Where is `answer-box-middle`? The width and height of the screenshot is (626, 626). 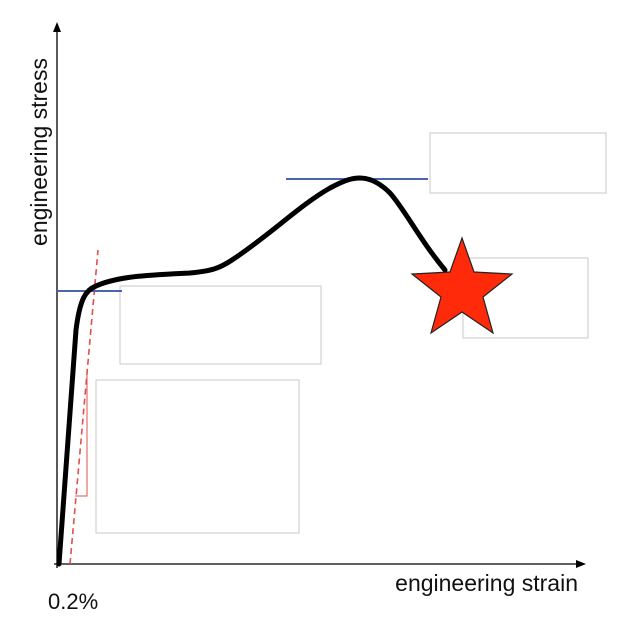
answer-box-middle is located at coordinates (220, 325).